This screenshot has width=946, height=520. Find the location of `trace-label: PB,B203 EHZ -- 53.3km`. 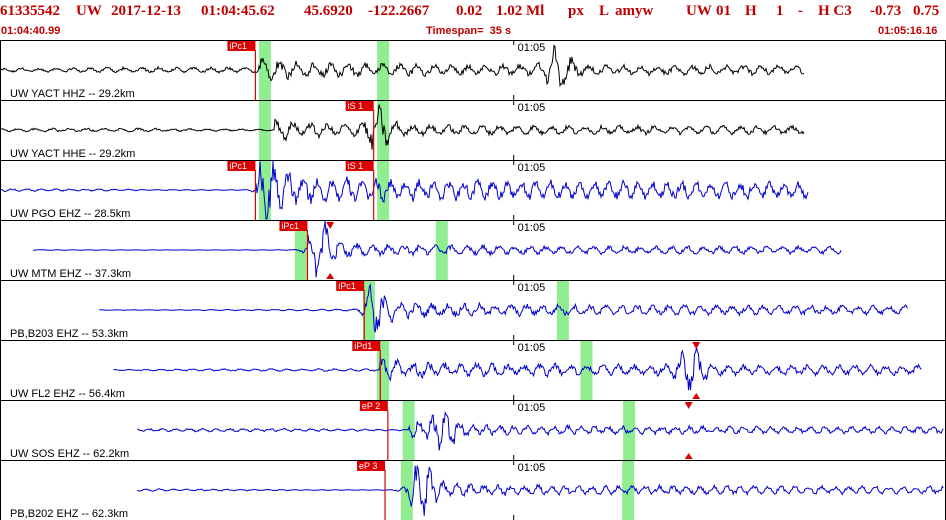

trace-label: PB,B203 EHZ -- 53.3km is located at coordinates (69, 334).